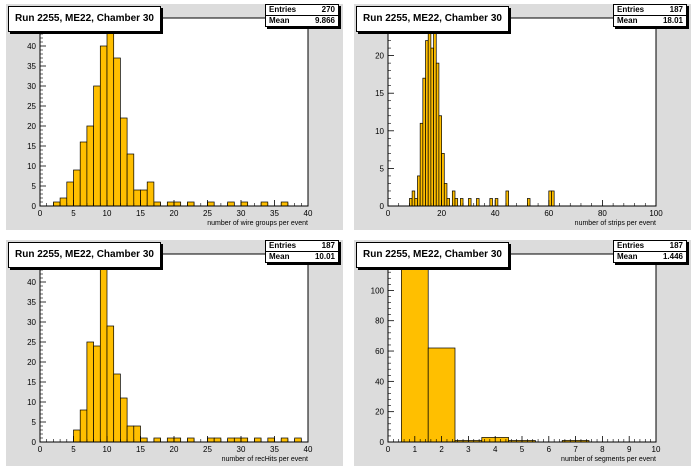  Describe the element at coordinates (650, 251) in the screenshot. I see `stats-box: Entries 187 Mean 1.446` at that location.